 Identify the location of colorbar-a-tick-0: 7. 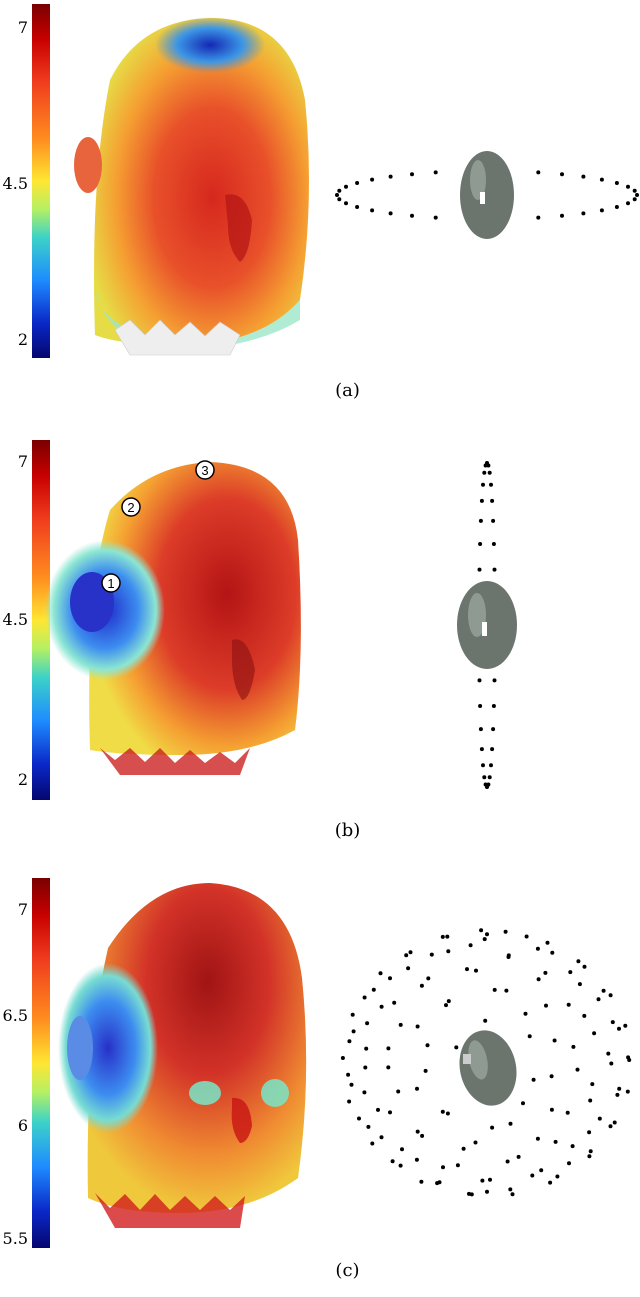
(22, 27).